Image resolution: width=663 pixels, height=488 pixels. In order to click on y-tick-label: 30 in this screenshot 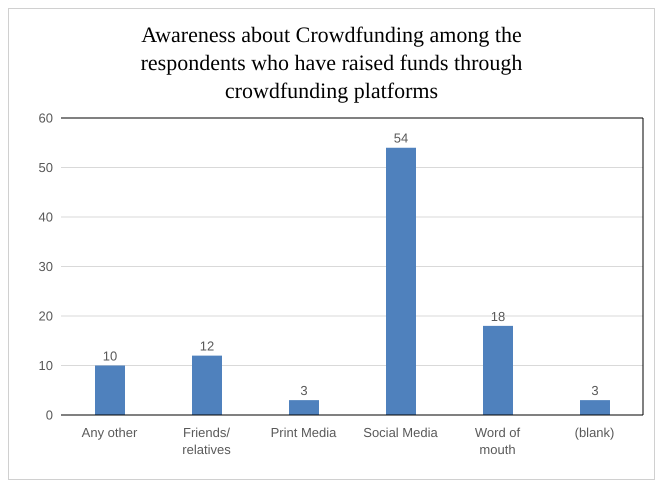, I will do `click(45, 266)`.